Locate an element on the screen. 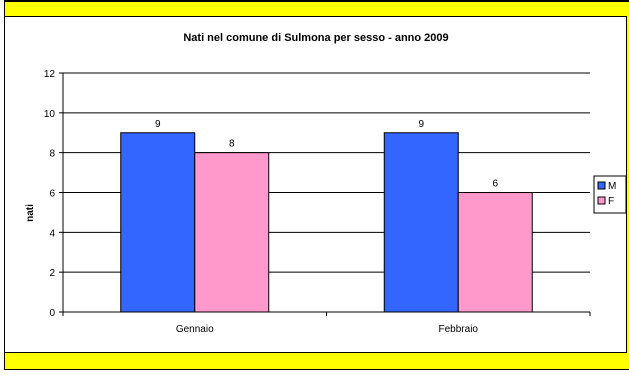  y-axis-label: nati is located at coordinates (30, 213).